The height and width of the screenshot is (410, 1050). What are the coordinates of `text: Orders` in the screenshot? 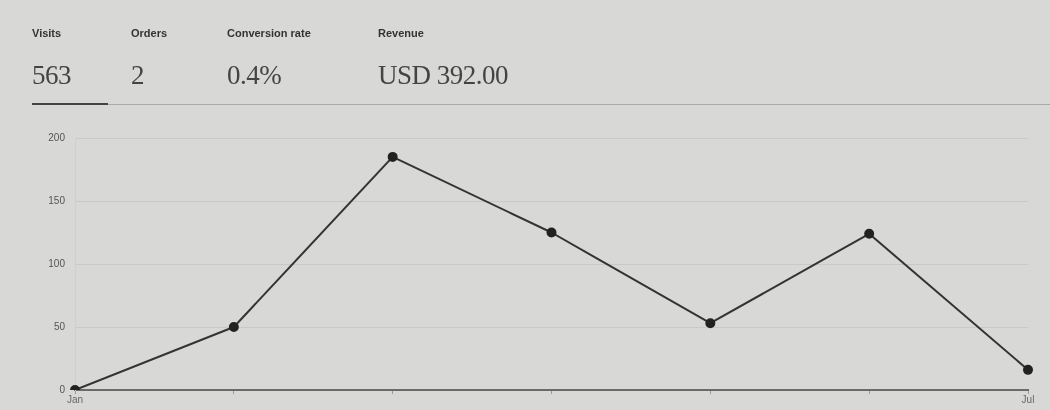 It's located at (149, 33).